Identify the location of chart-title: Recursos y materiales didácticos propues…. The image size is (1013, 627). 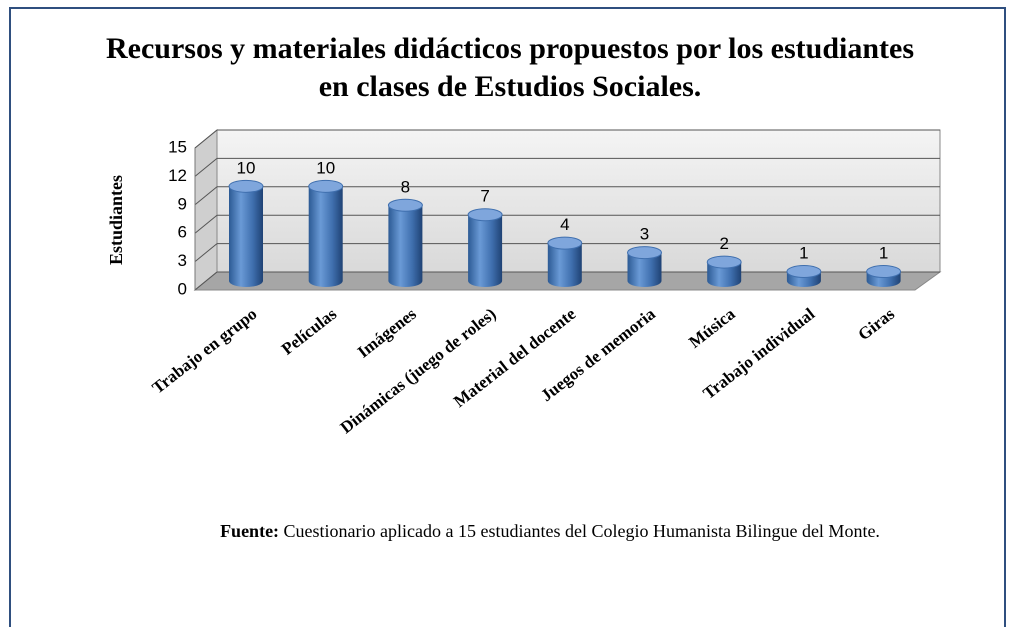
(510, 67).